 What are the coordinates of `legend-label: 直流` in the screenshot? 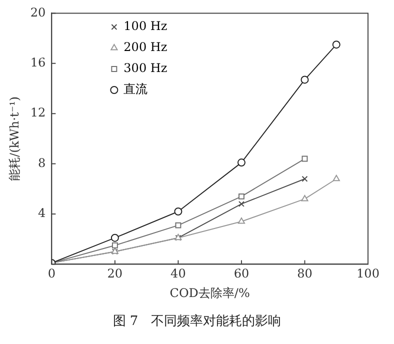 It's located at (136, 89).